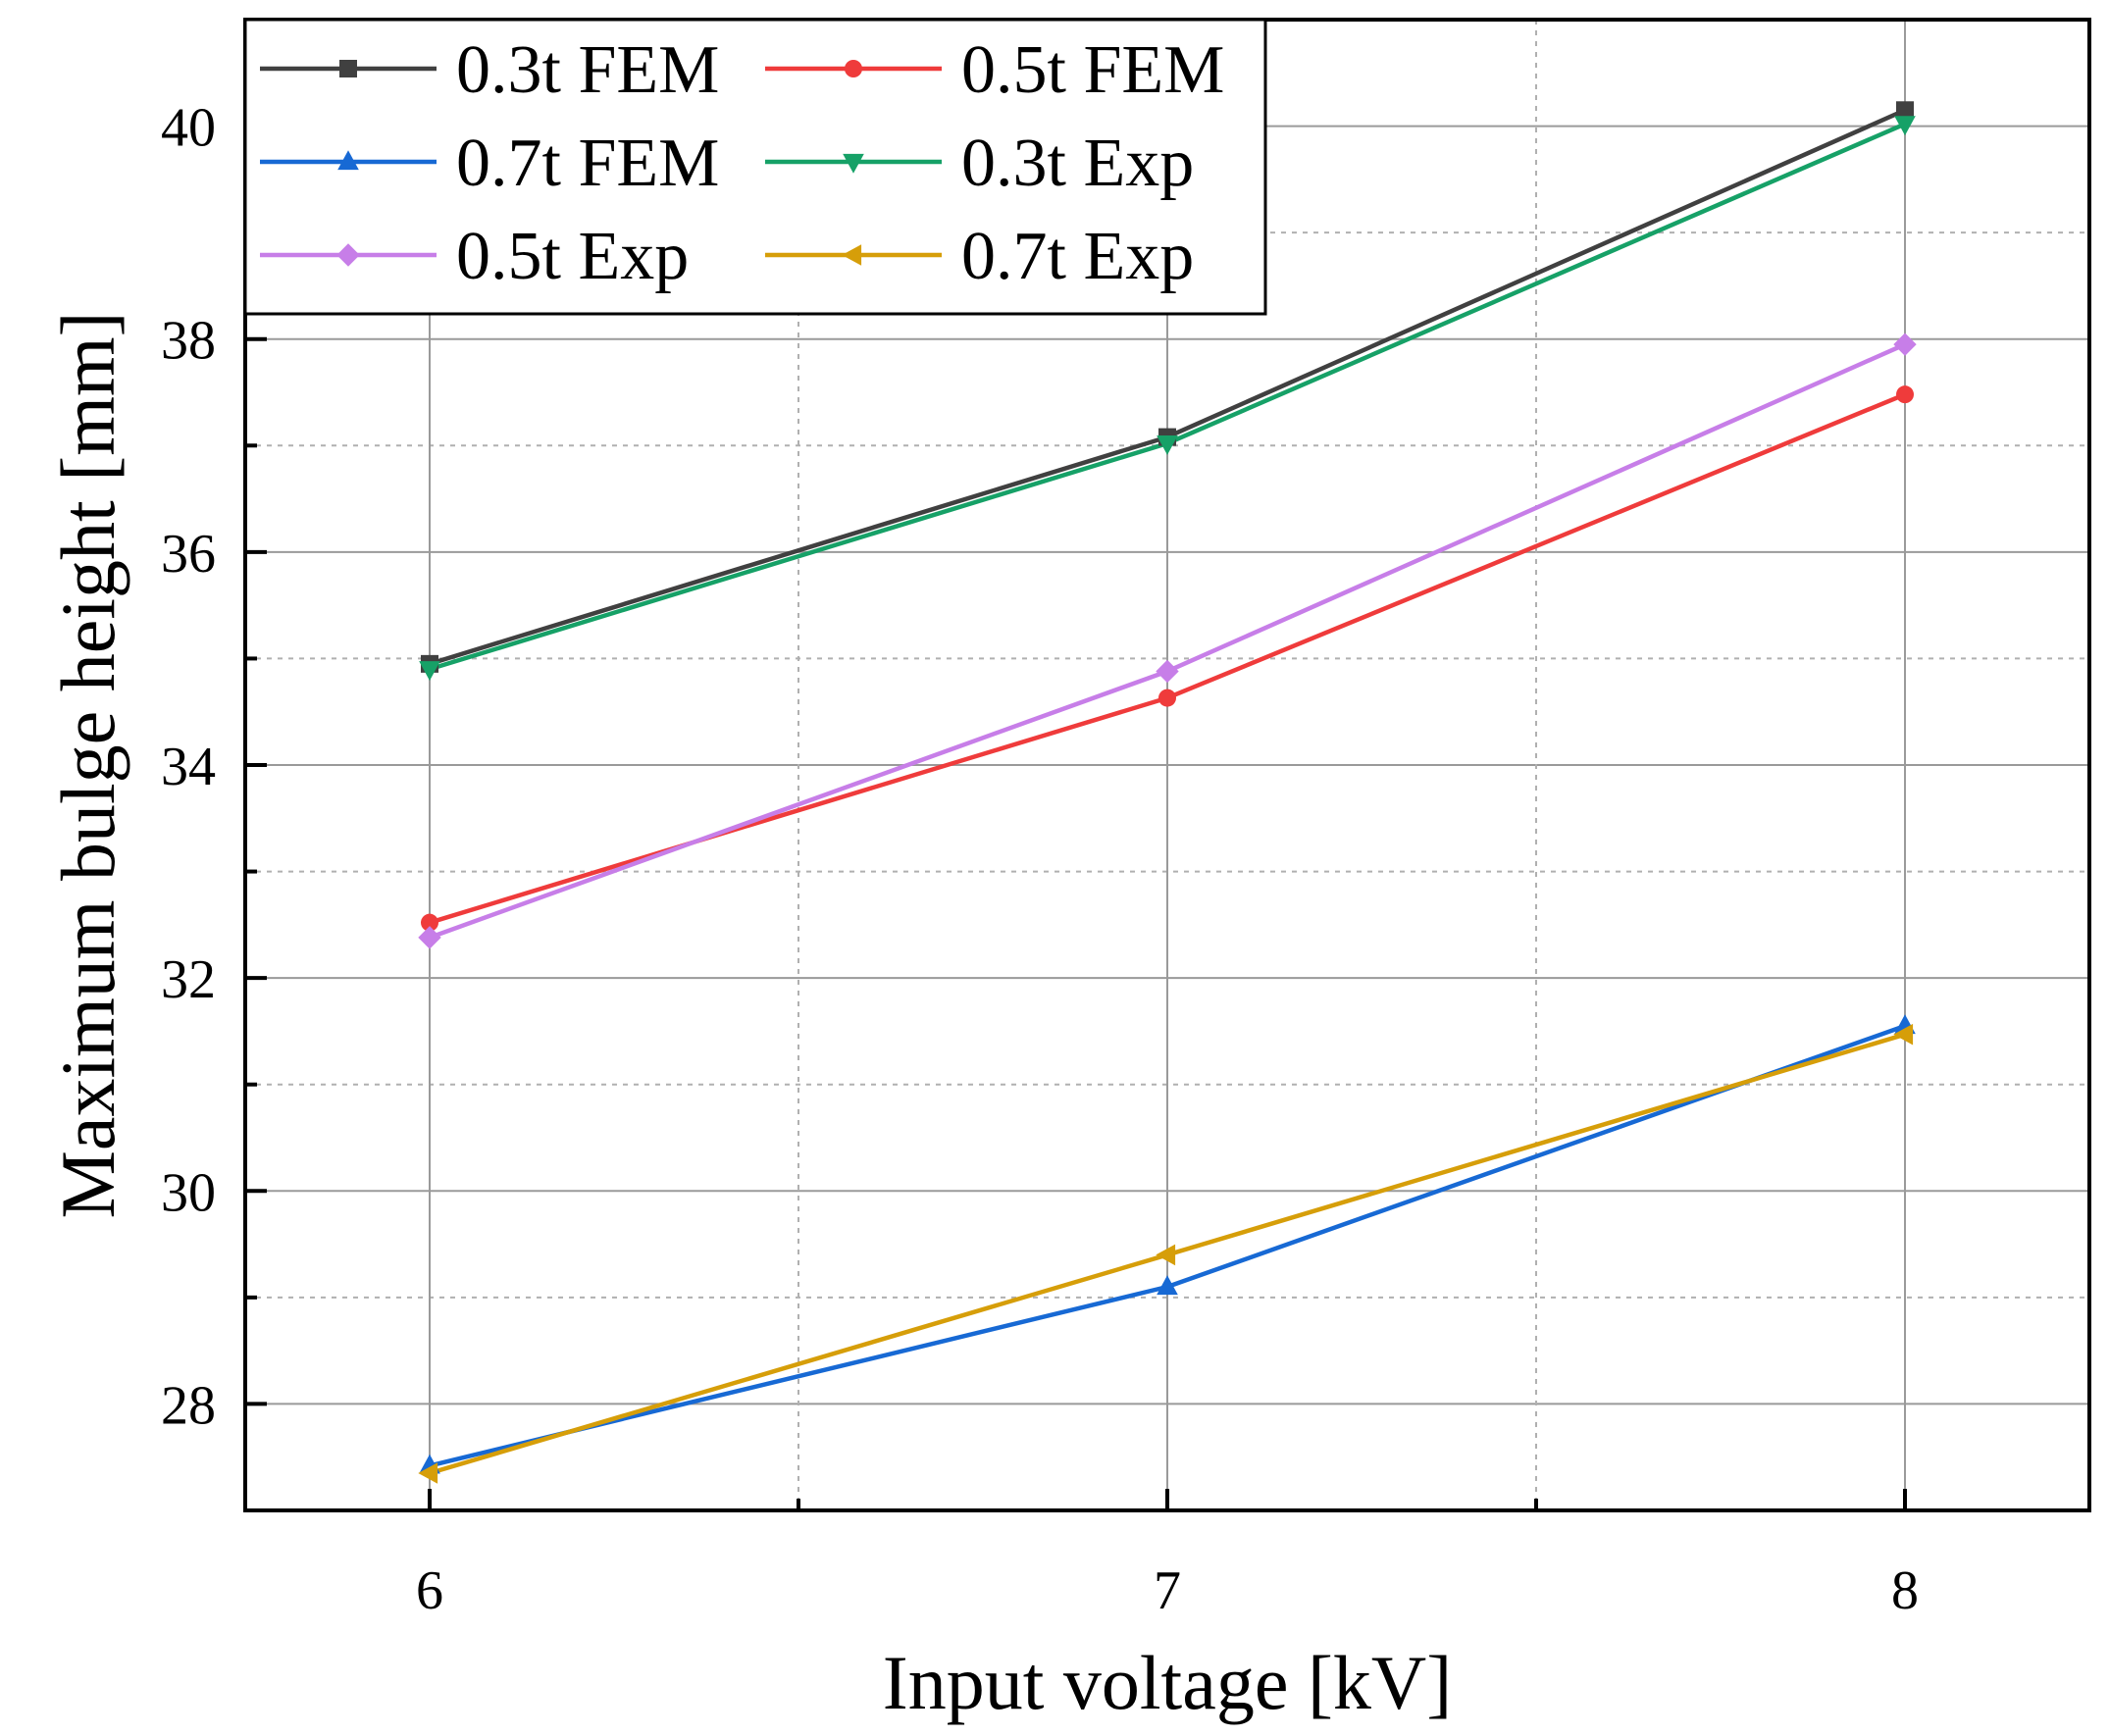 This screenshot has height=1736, width=2109. I want to click on data-point-0-3t-fem, so click(1905, 111).